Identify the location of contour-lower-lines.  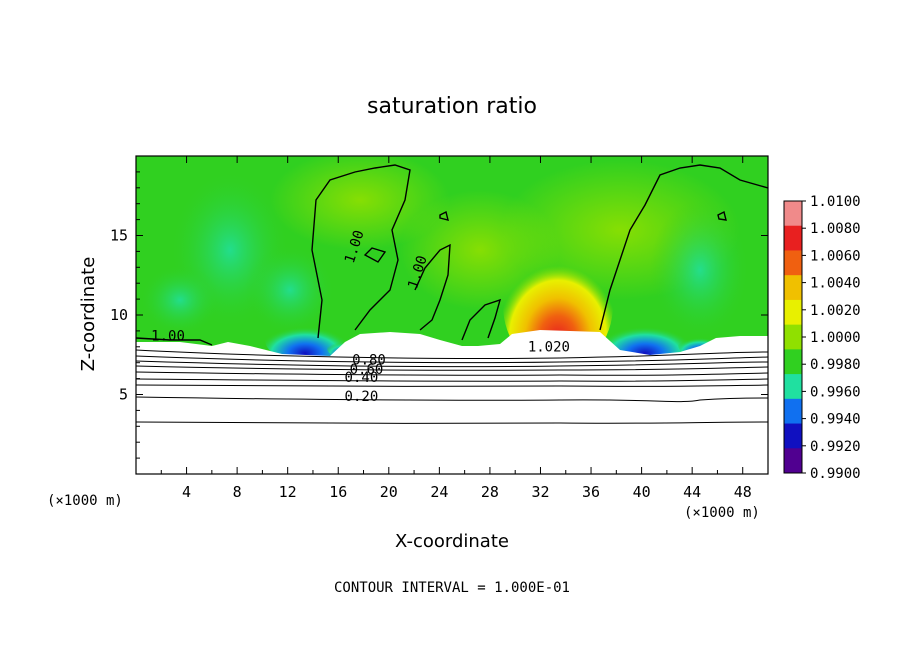
(452, 386).